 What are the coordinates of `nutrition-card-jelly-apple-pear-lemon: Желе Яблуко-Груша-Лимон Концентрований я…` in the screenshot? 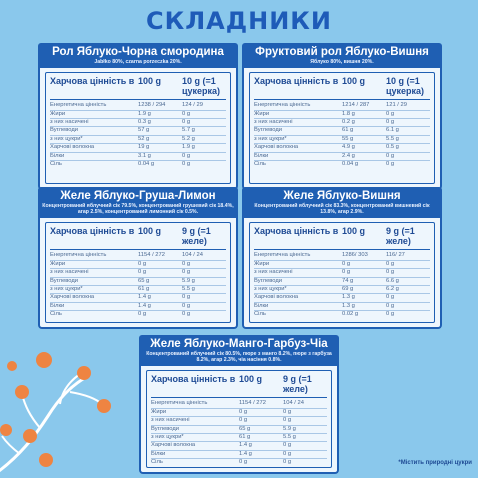 It's located at (138, 258).